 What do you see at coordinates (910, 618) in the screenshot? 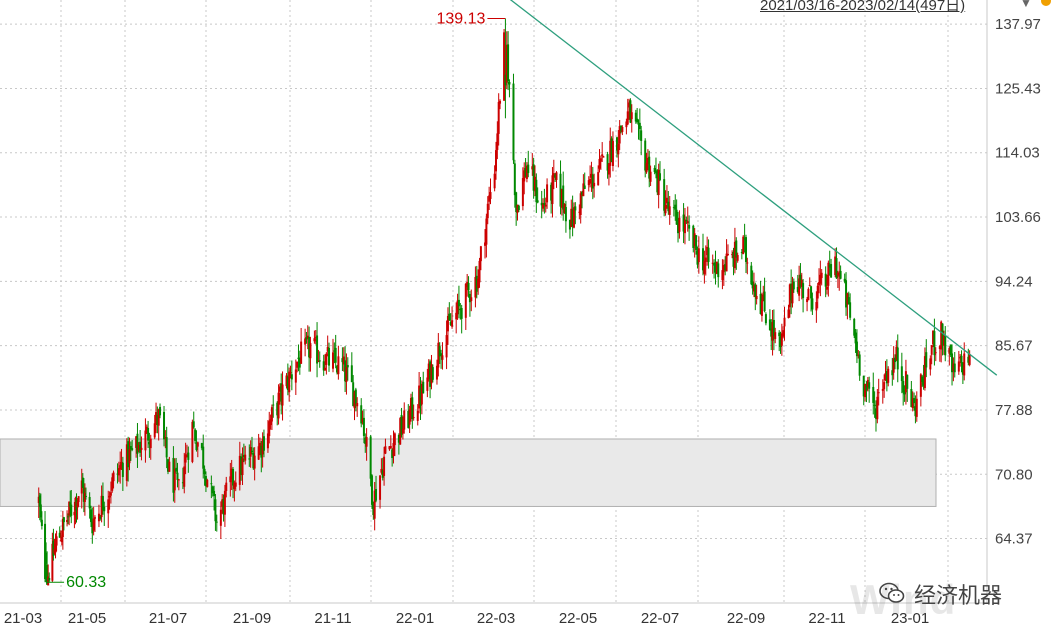
I see `x-tick-label: 23-01` at bounding box center [910, 618].